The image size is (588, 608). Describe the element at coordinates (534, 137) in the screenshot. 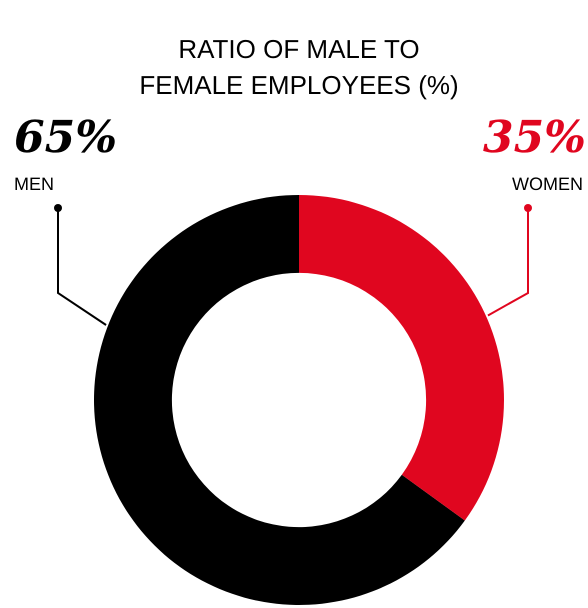

I see `data-label: 35%` at that location.